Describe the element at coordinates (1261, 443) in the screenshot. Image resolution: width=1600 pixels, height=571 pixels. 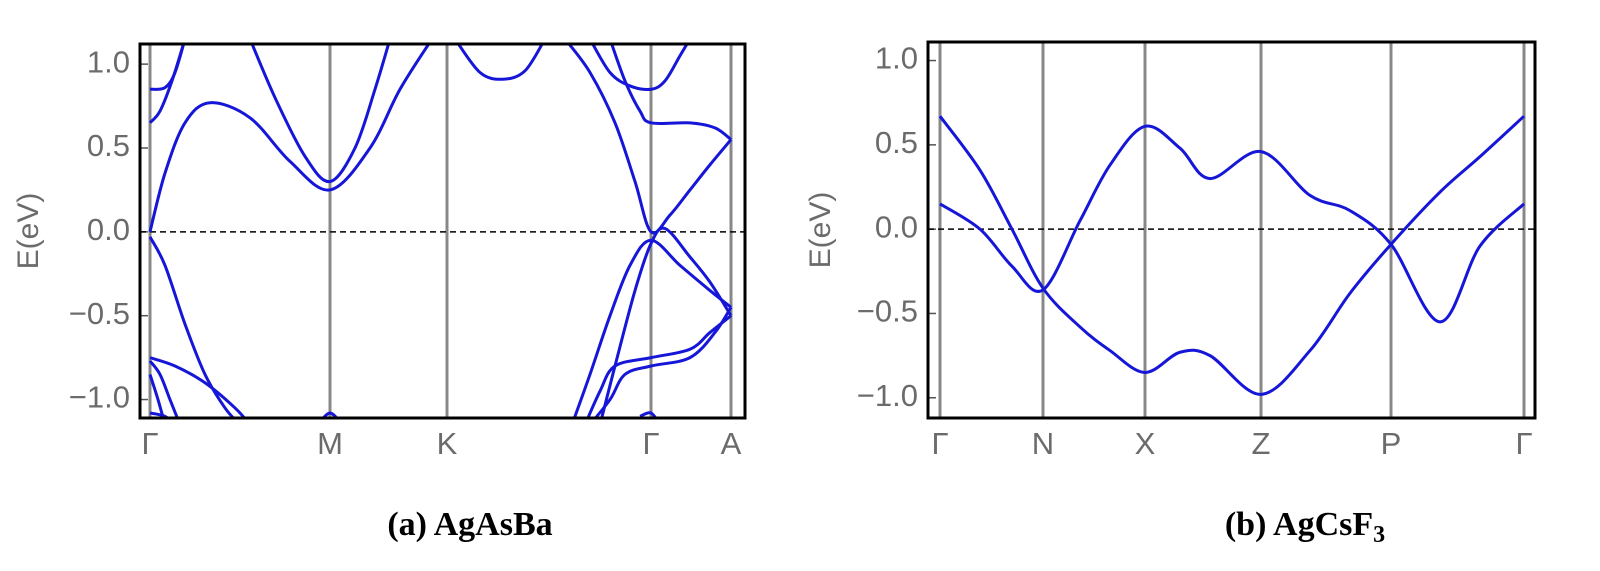
I see `x-tick-label: Z` at that location.